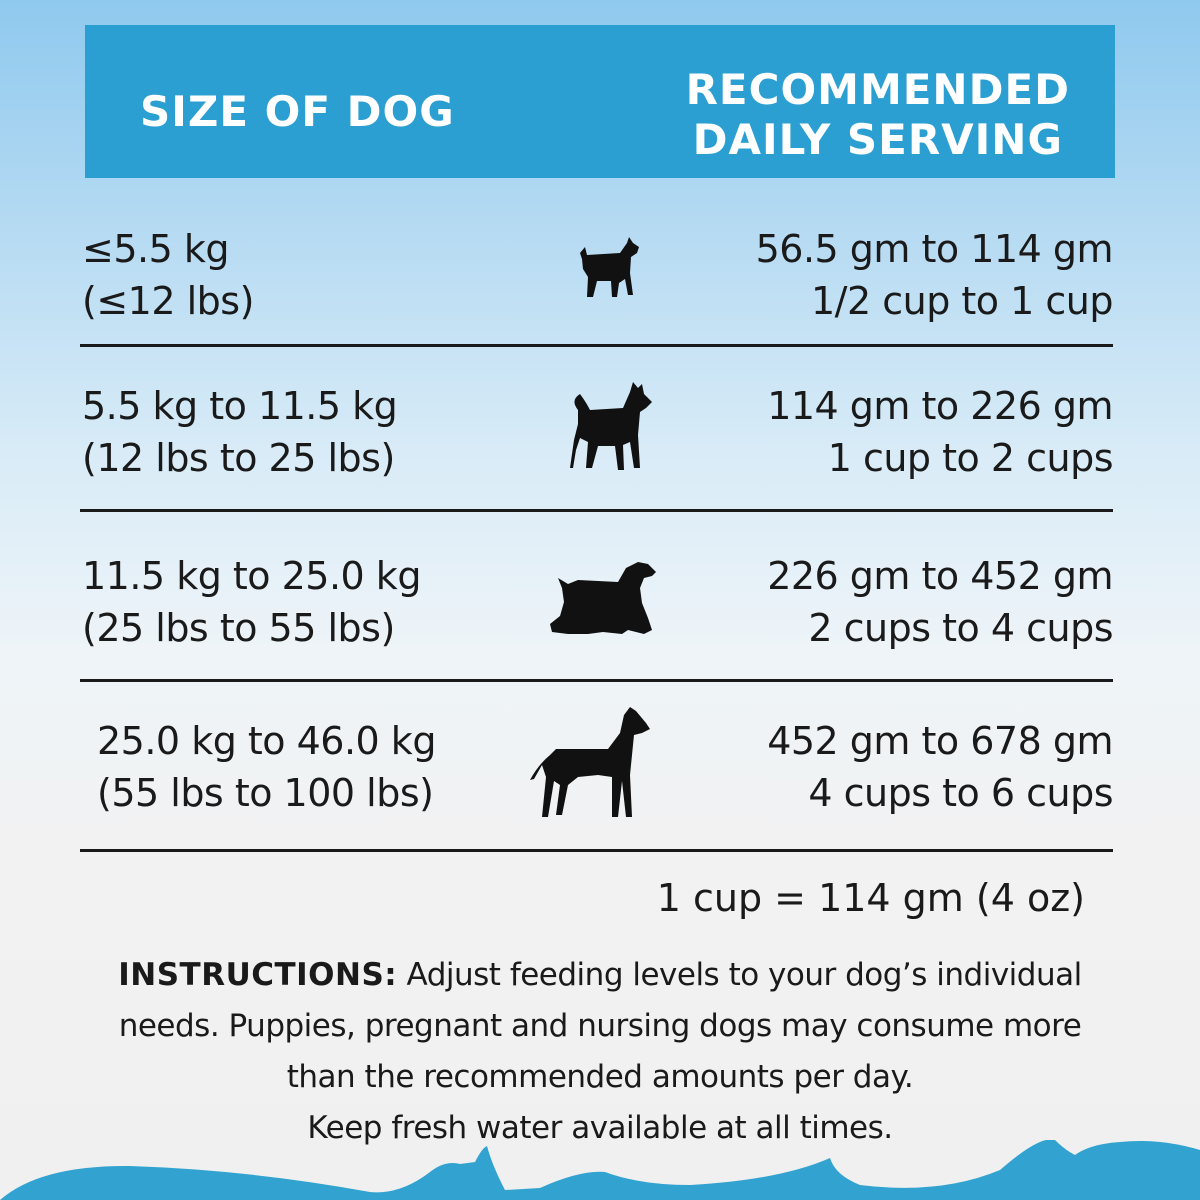 This screenshot has height=1200, width=1200. What do you see at coordinates (940, 767) in the screenshot?
I see `daily-serving: 452 gm to 678 gm 4 cups to 6 cups` at bounding box center [940, 767].